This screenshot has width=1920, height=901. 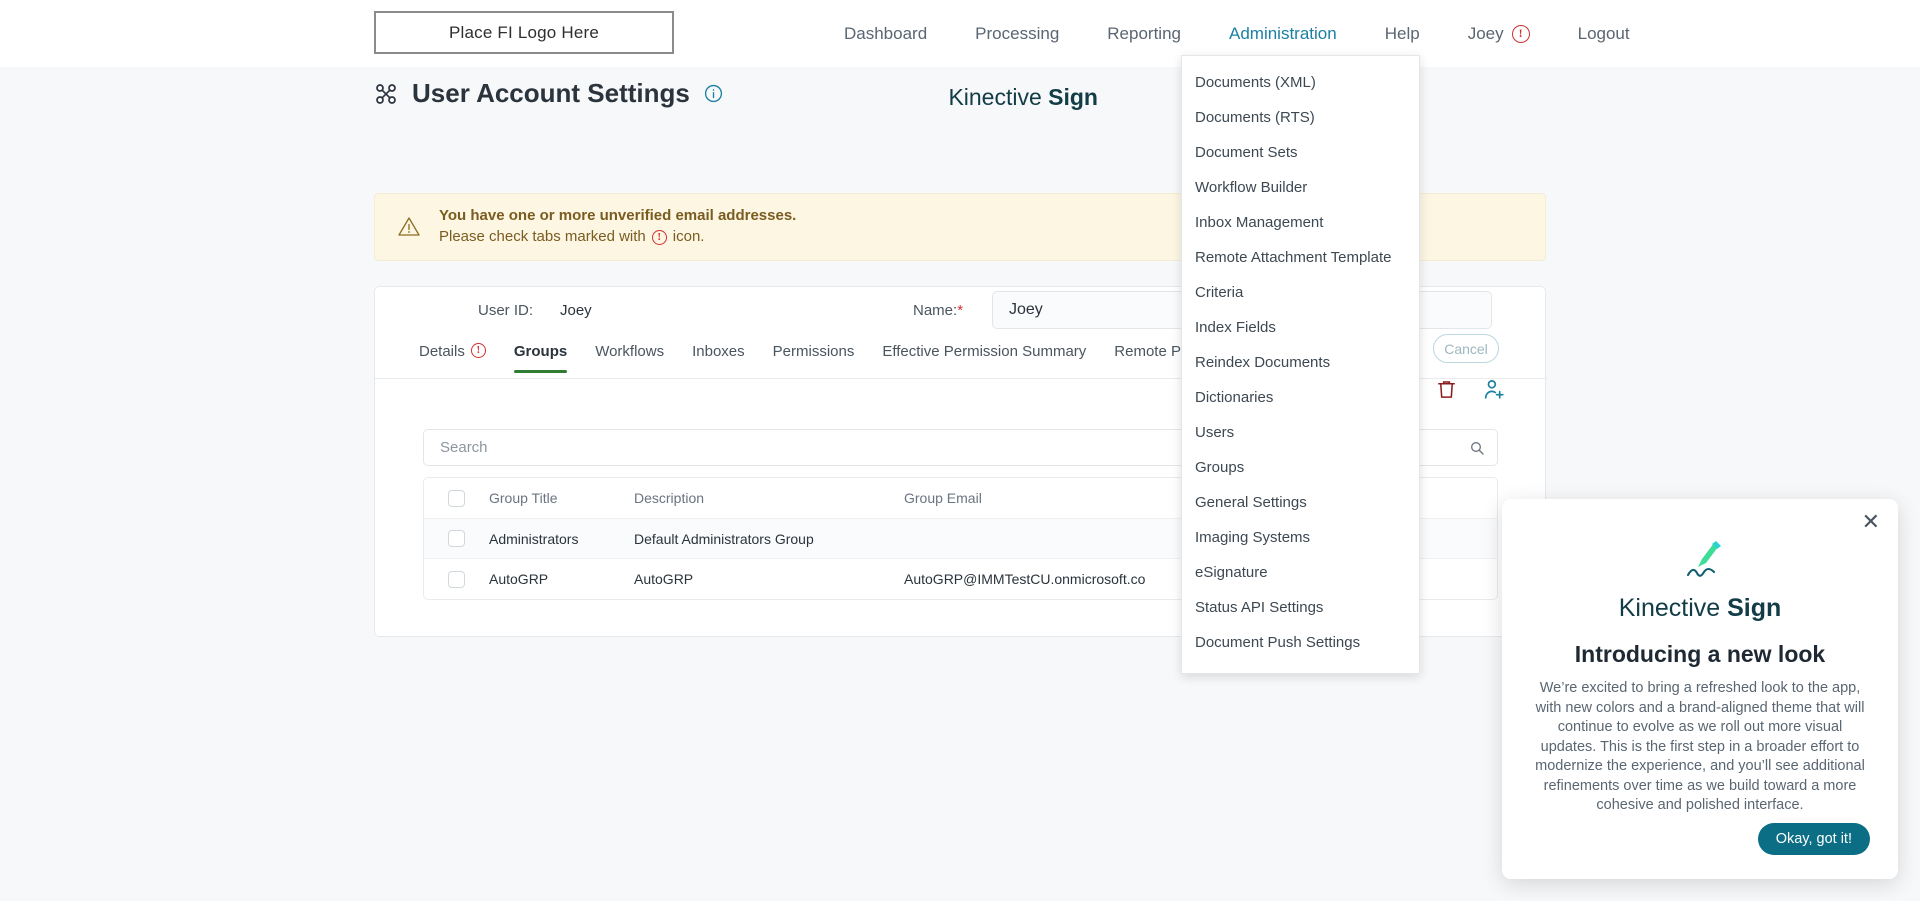 I want to click on menu-item-status-api-settings: Status API Settings, so click(x=1259, y=607).